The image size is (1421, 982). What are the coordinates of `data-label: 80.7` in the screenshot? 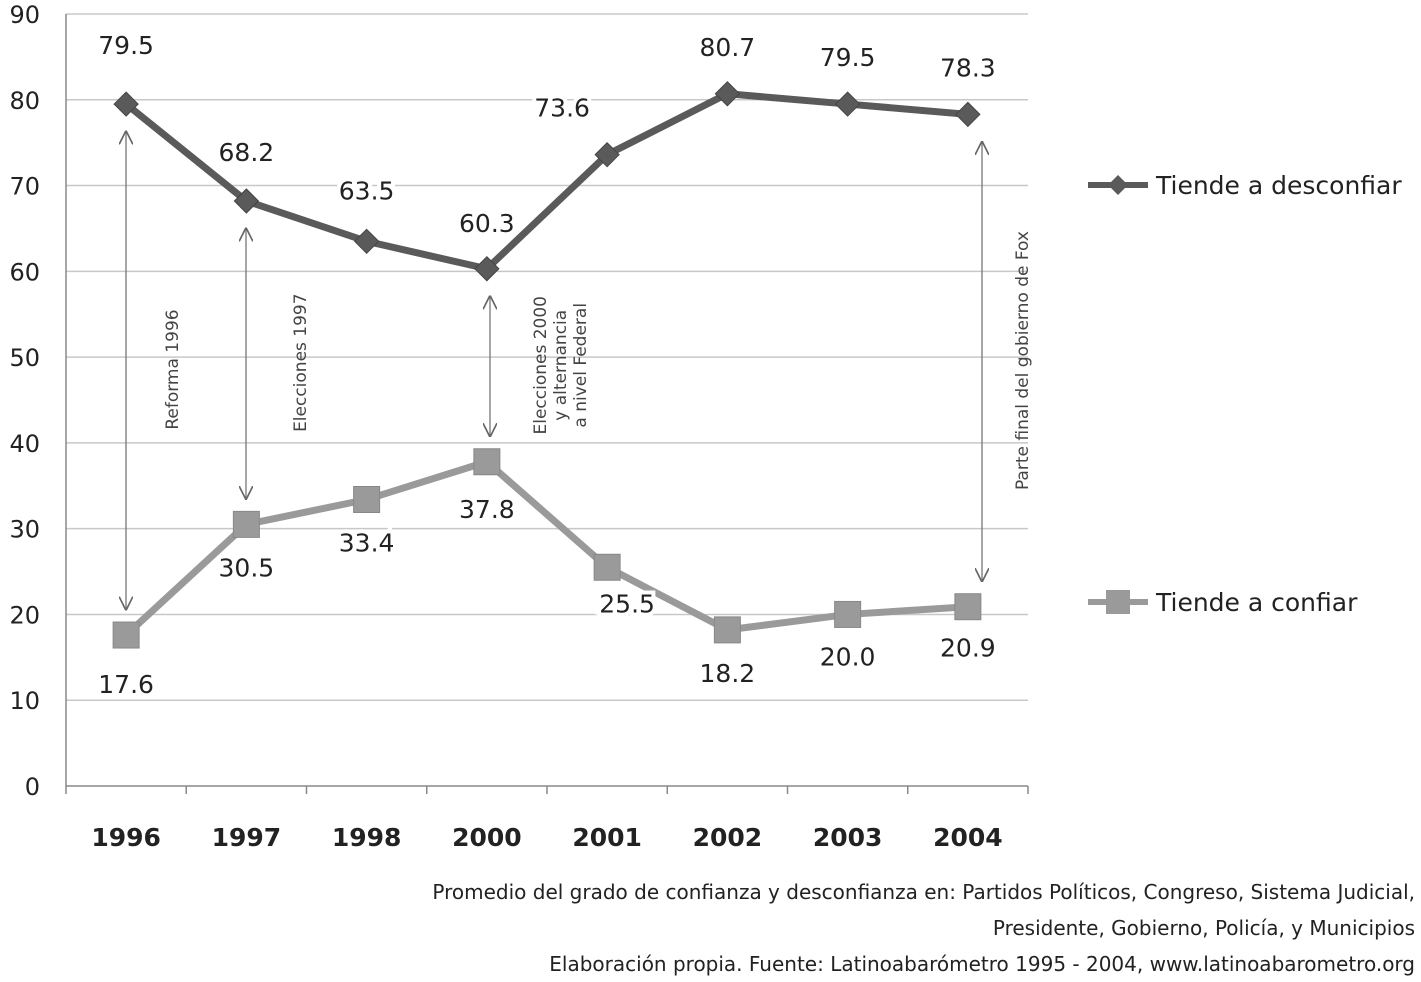 It's located at (728, 47).